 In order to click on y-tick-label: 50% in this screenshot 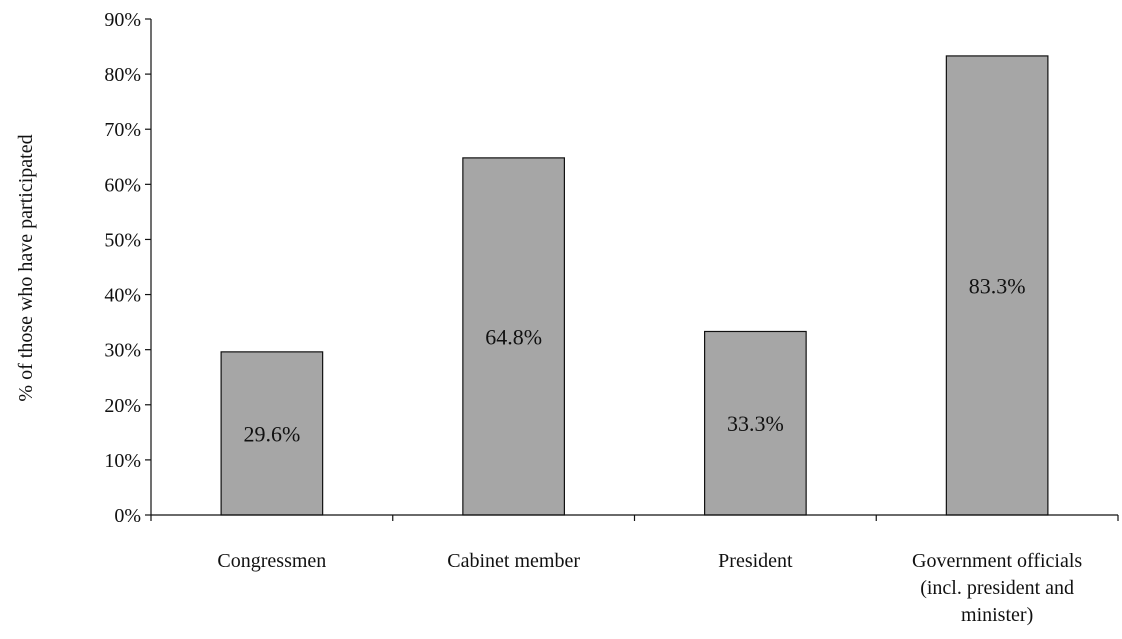, I will do `click(122, 240)`.